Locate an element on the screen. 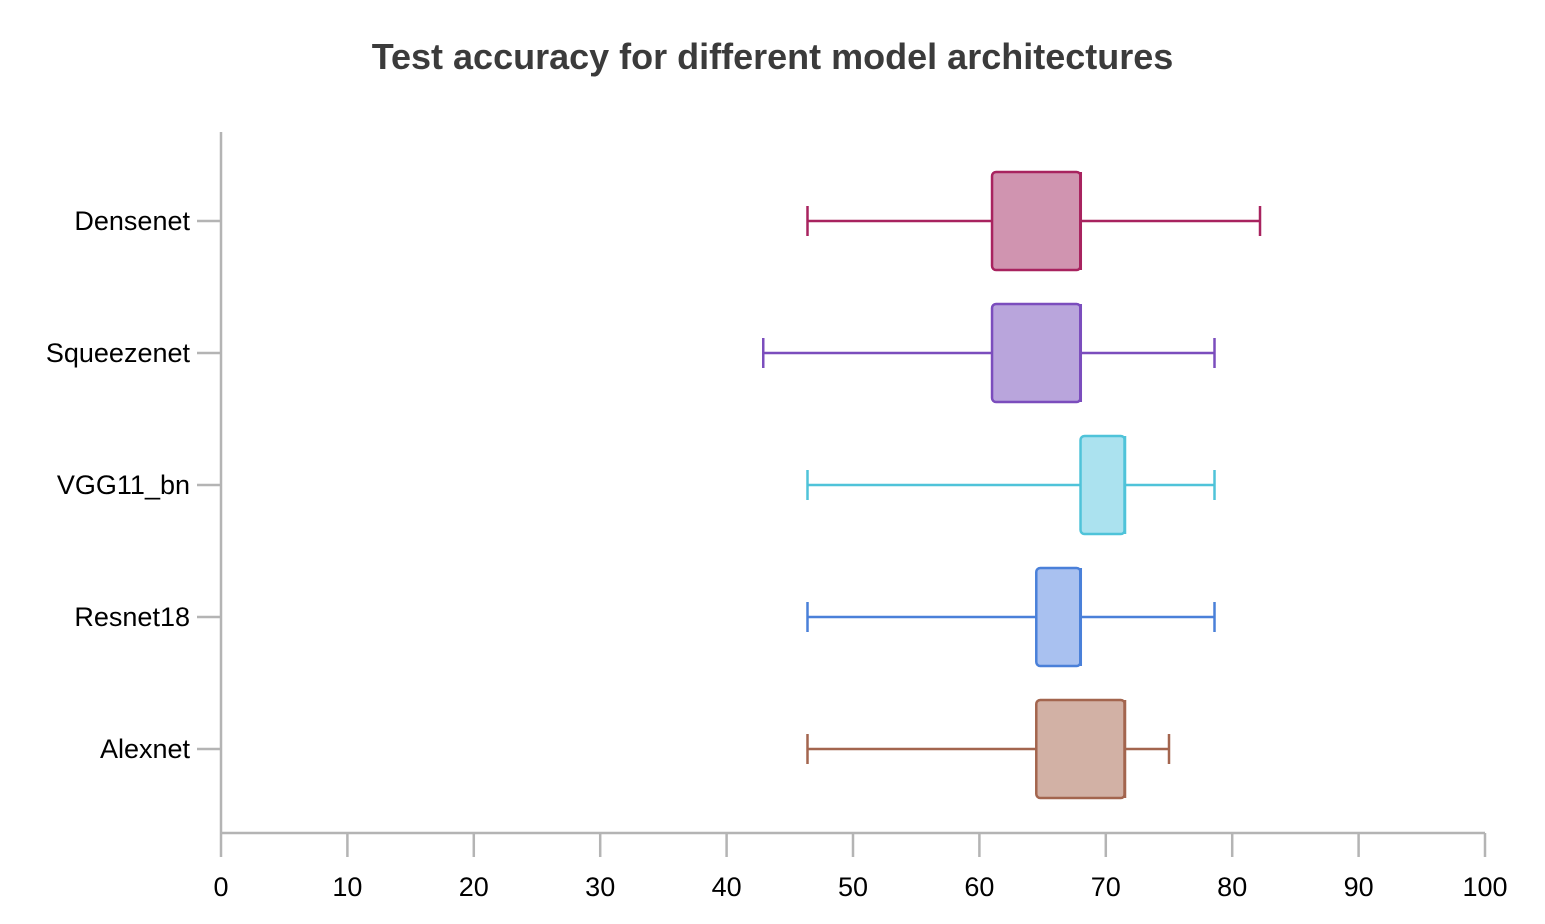  box-alexnet is located at coordinates (988, 749).